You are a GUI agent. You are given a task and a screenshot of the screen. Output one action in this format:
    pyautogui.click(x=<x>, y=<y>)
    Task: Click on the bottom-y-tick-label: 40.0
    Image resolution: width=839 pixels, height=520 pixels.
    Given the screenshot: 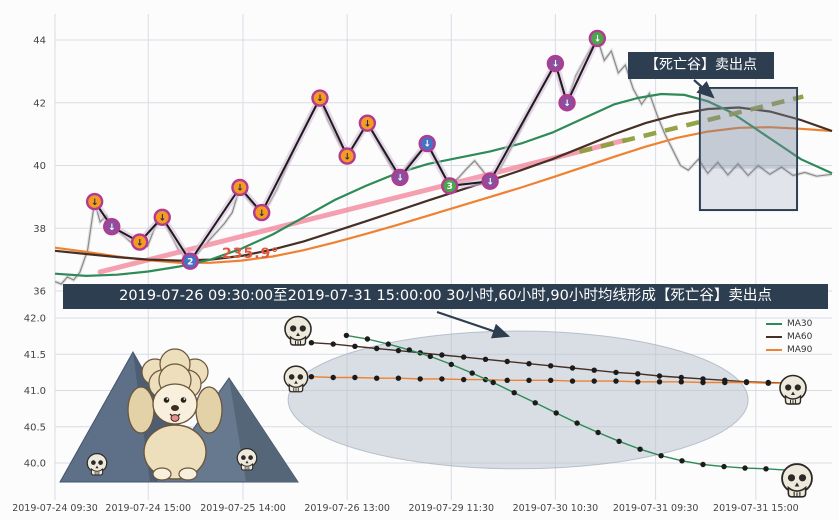 What is the action you would take?
    pyautogui.click(x=35, y=464)
    